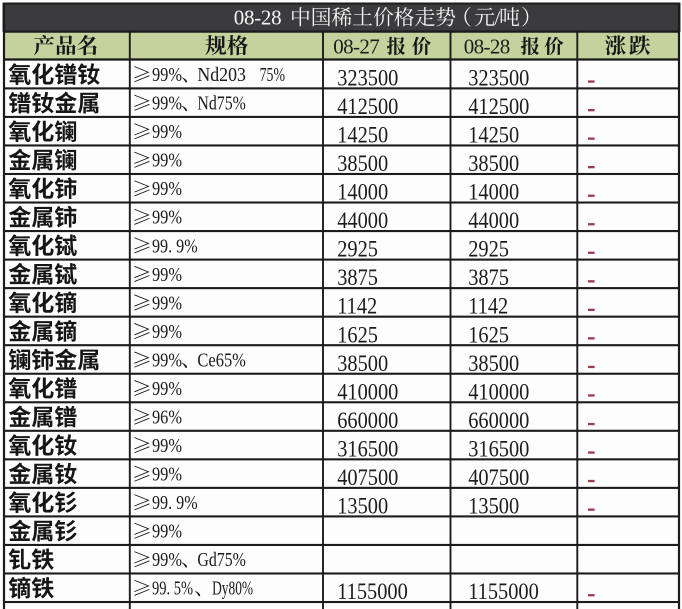 The width and height of the screenshot is (682, 609). What do you see at coordinates (221, 560) in the screenshot?
I see `svg-text: Gd75%` at bounding box center [221, 560].